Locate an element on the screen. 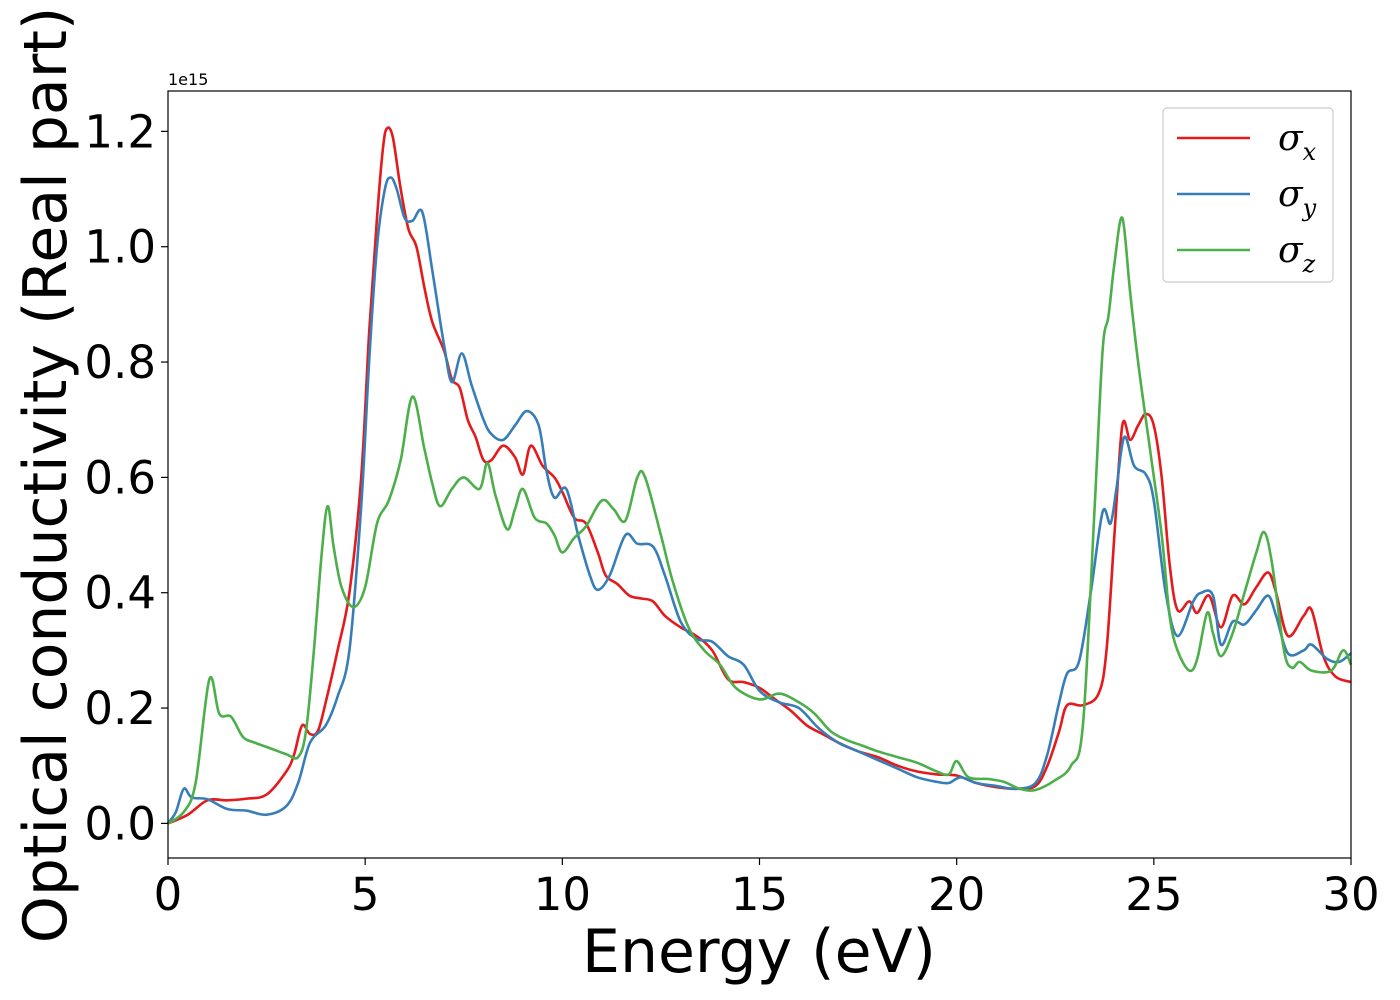 This screenshot has width=1400, height=1000. x-axis-title: Energy (eV) is located at coordinates (759, 952).